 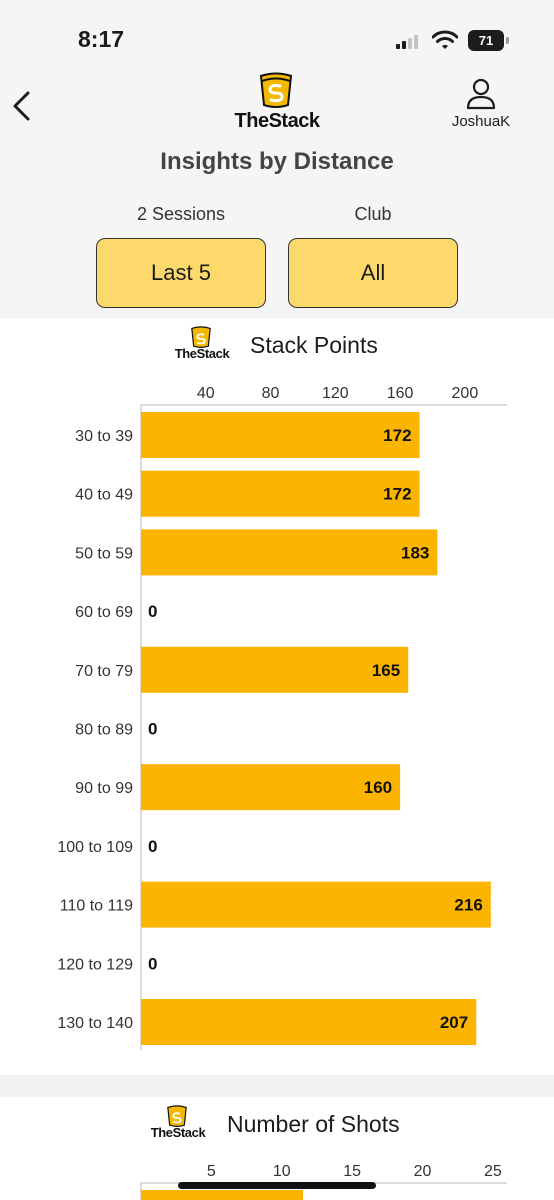 I want to click on club-dropdown-button: All, so click(x=373, y=273).